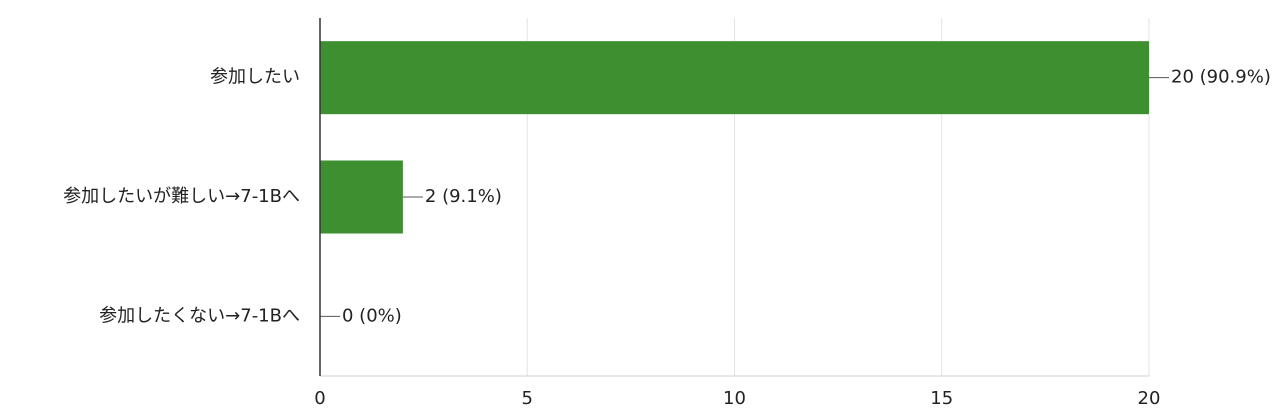  Describe the element at coordinates (527, 398) in the screenshot. I see `x-tick-label: 5` at that location.